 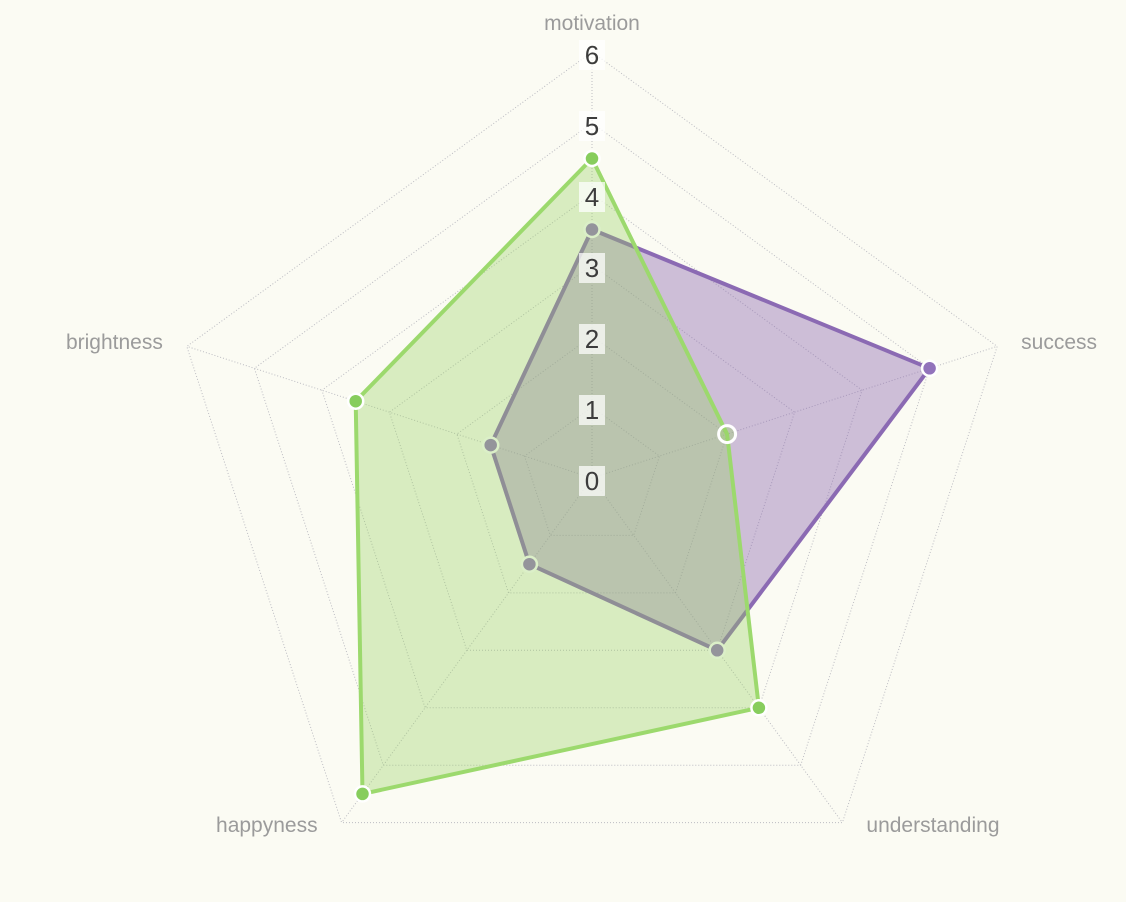 I want to click on scale-ticks: 0 1 2 3 4 5 6, so click(x=592, y=268).